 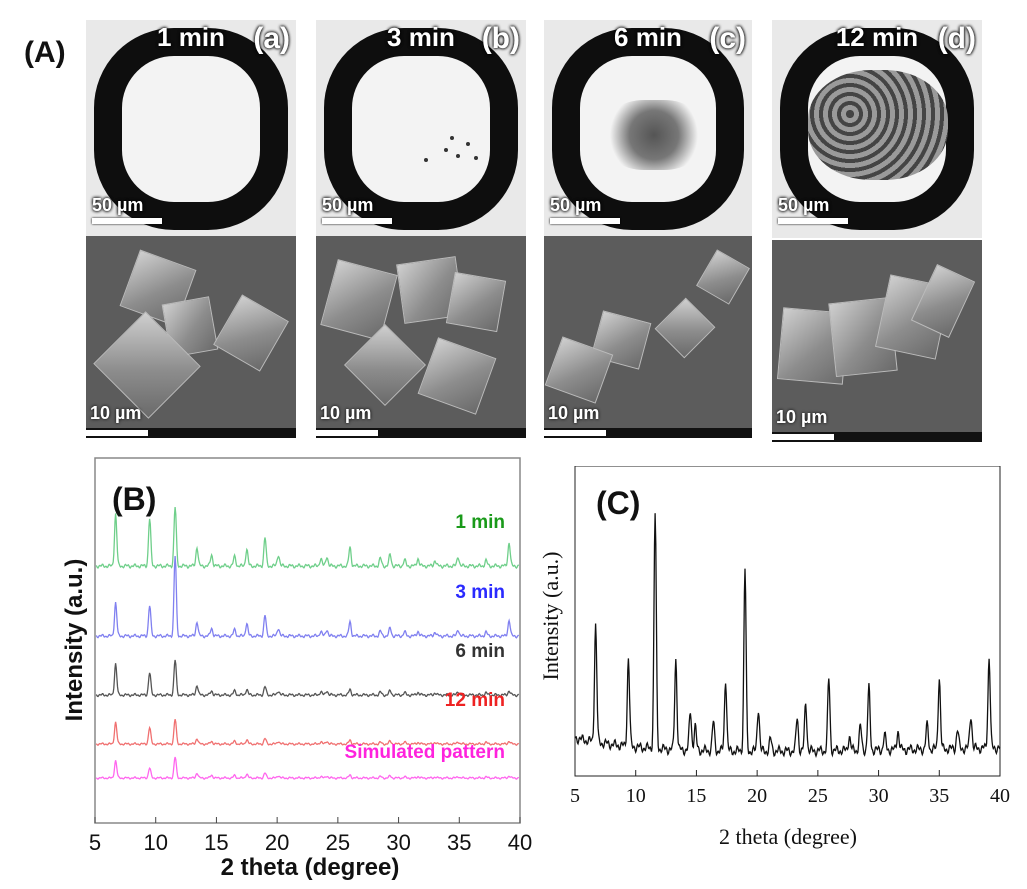 What do you see at coordinates (74, 640) in the screenshot?
I see `chart-b-y-label: Intensity (a.u.)` at bounding box center [74, 640].